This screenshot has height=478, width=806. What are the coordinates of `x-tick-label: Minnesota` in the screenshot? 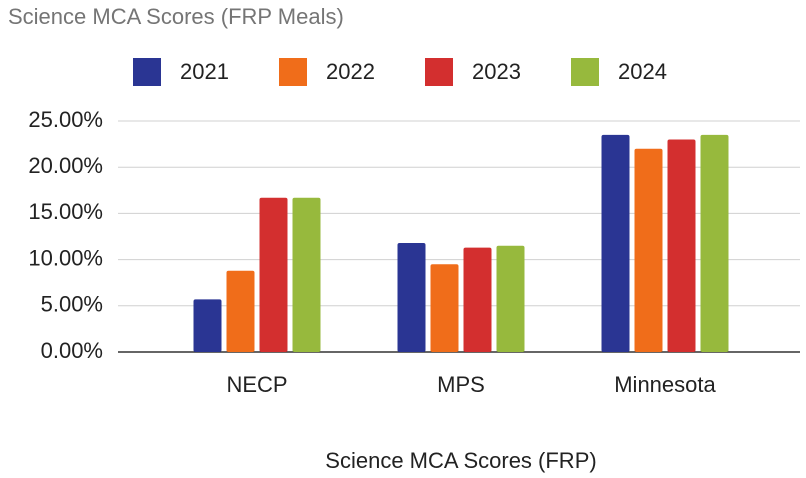 It's located at (665, 384).